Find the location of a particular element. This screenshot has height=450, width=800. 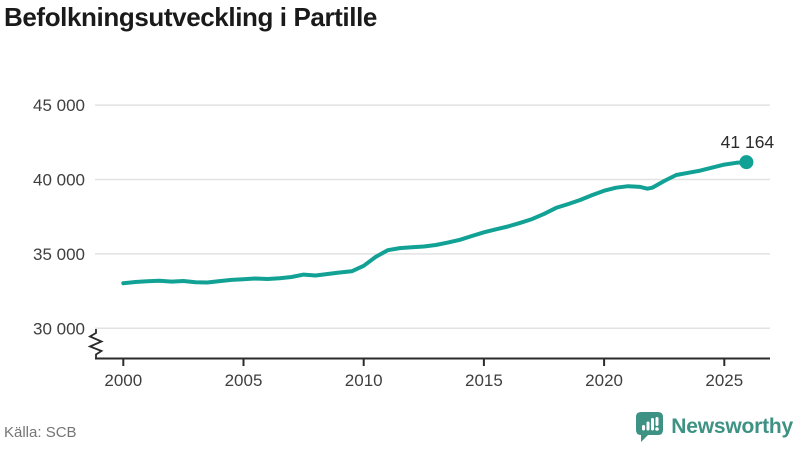

newsworthy-logo: Newsworthy is located at coordinates (714, 427).